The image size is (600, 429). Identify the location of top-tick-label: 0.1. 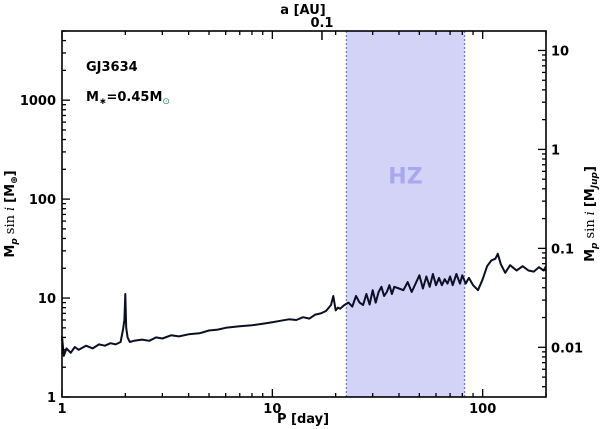
(321, 23).